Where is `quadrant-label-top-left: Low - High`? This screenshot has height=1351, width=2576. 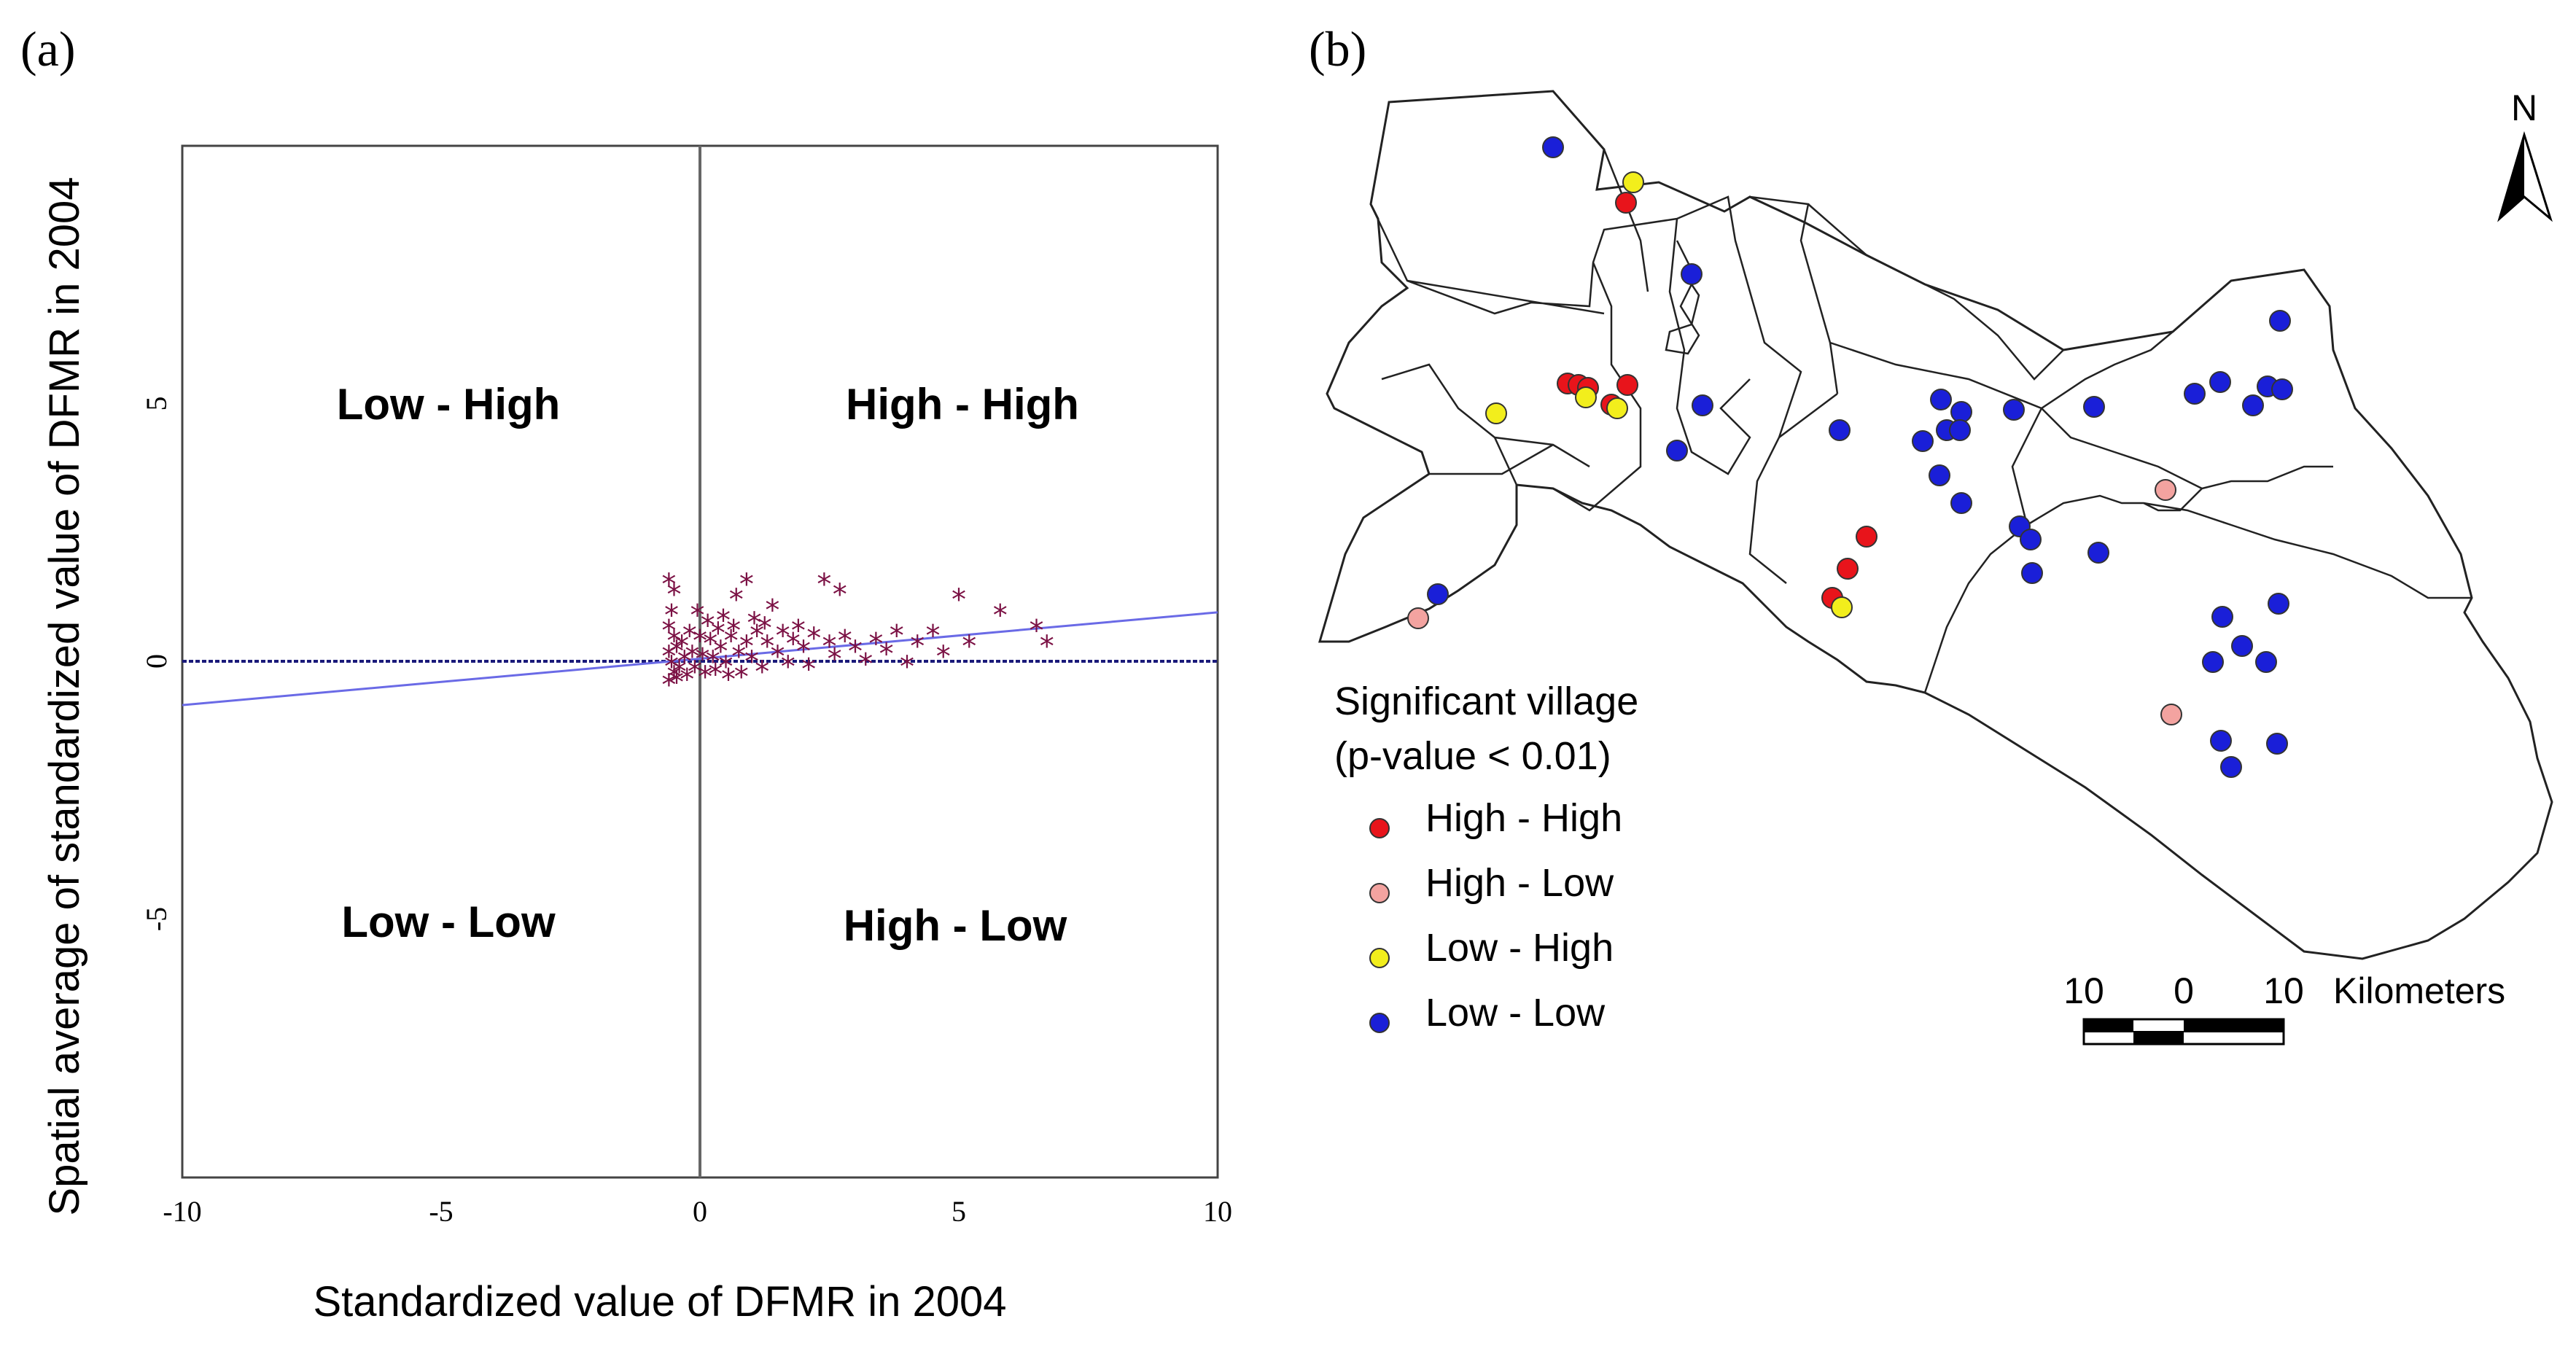 quadrant-label-top-left: Low - High is located at coordinates (449, 405).